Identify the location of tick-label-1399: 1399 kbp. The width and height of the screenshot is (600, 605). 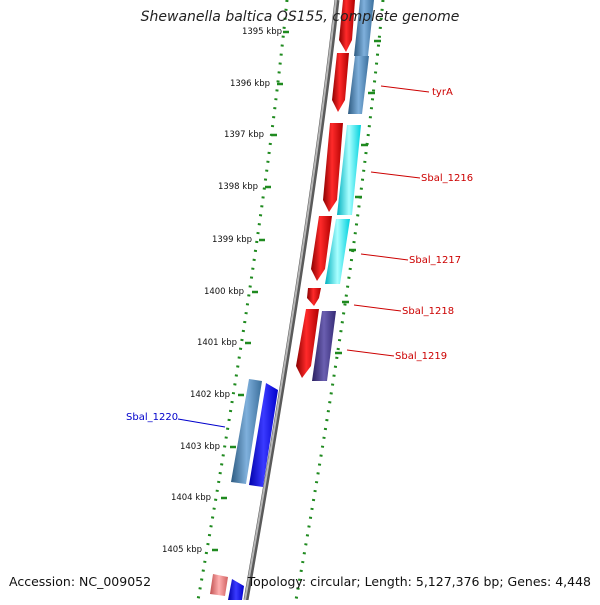
(232, 240).